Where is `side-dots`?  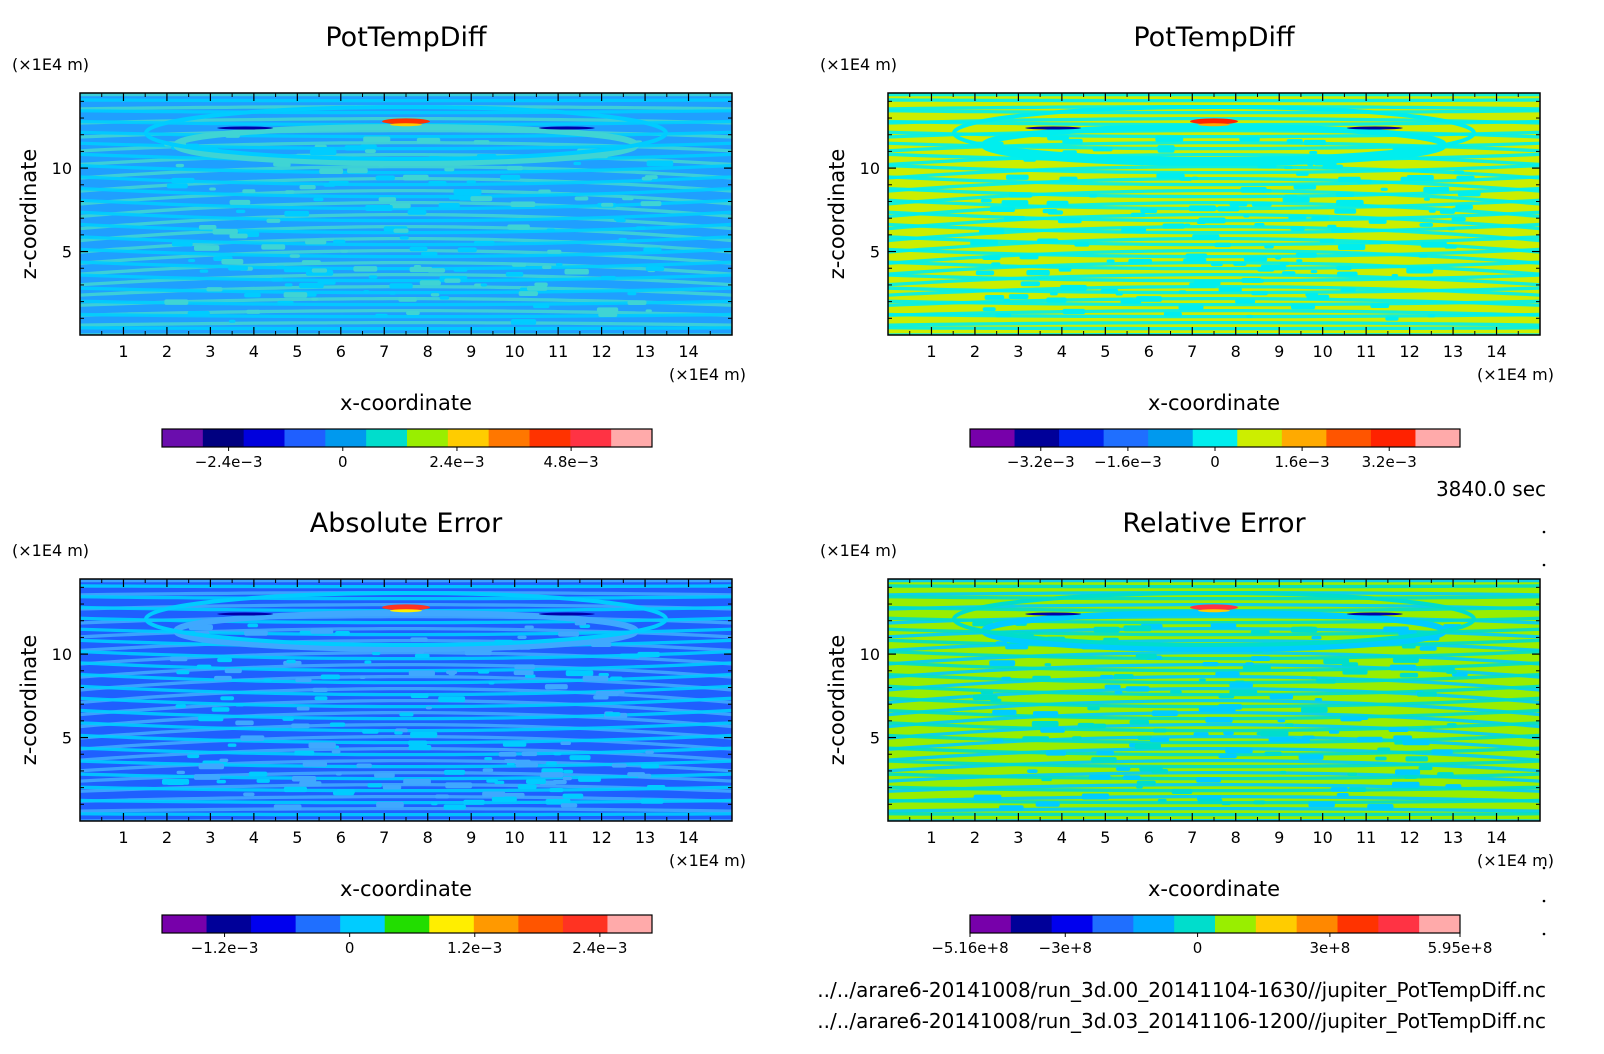
side-dots is located at coordinates (1544, 733).